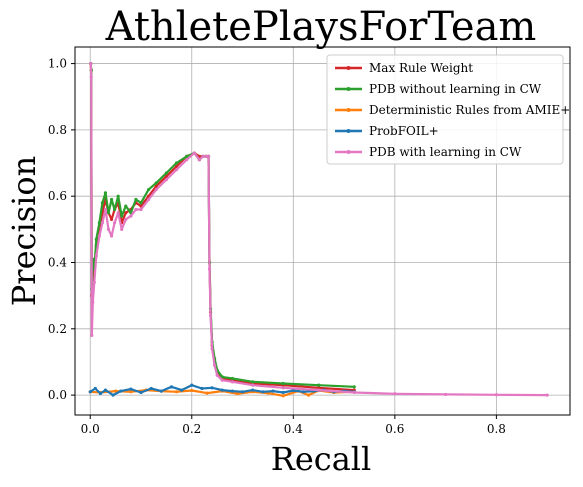 This screenshot has height=487, width=583. Describe the element at coordinates (57, 395) in the screenshot. I see `y-tick-label: 0.0` at that location.